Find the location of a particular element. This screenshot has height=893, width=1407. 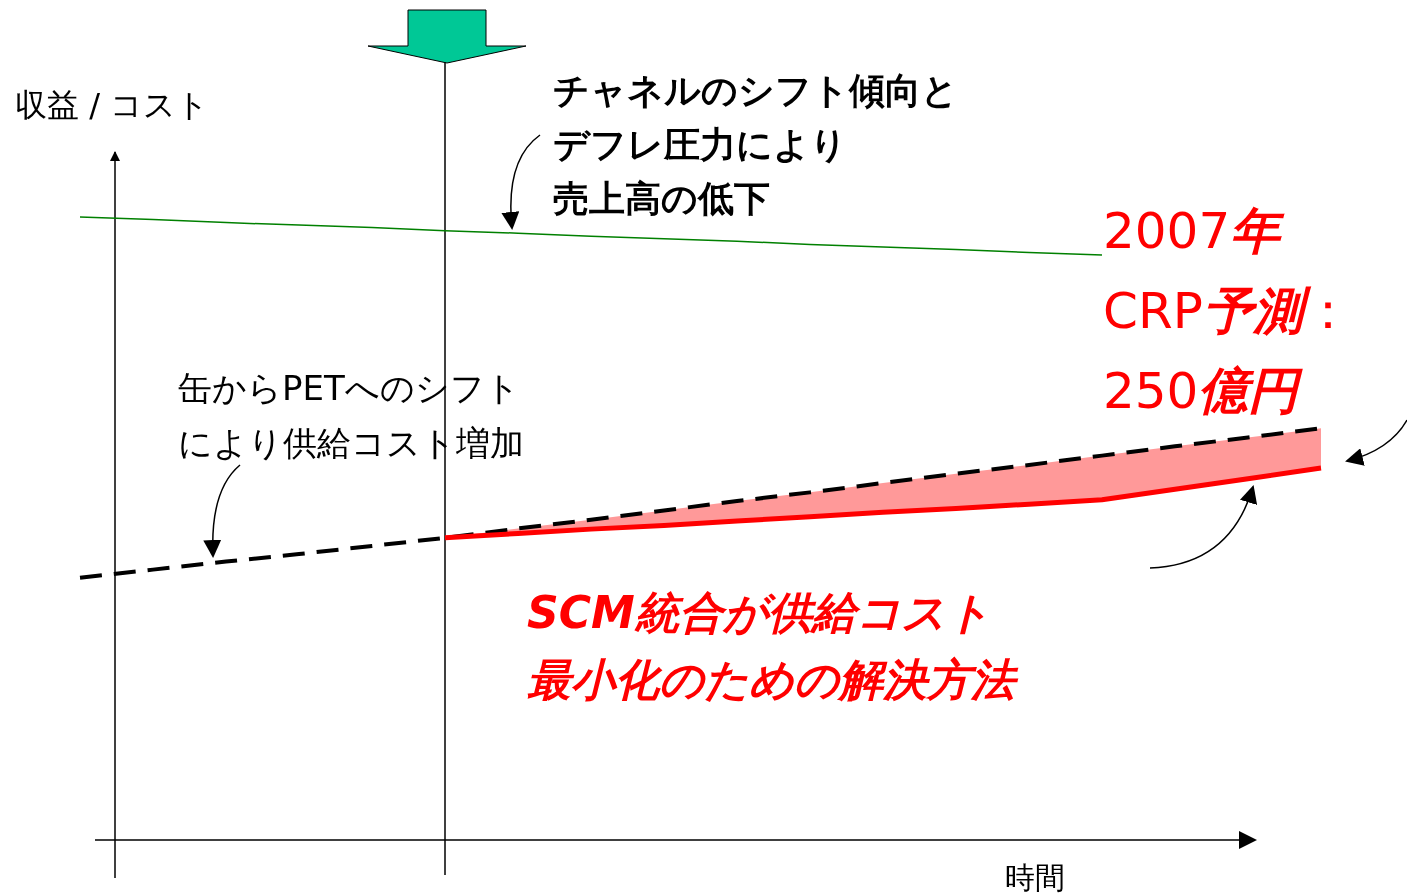

annotation: 売上高の低下 is located at coordinates (661, 198).